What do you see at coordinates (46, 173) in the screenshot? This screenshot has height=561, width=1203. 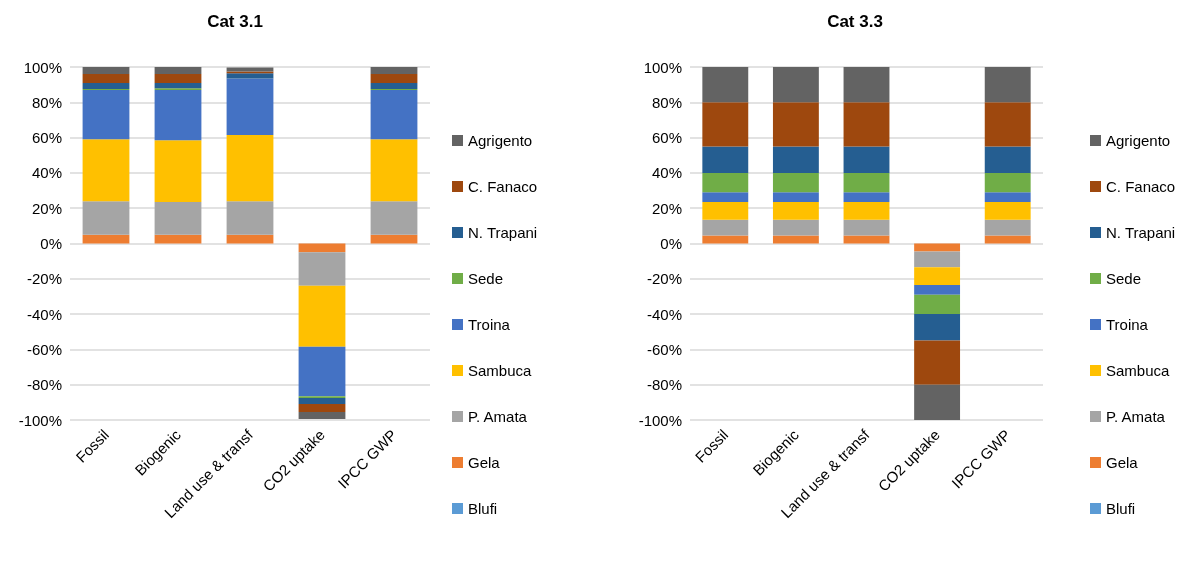 I see `y-tick-label: 40%` at bounding box center [46, 173].